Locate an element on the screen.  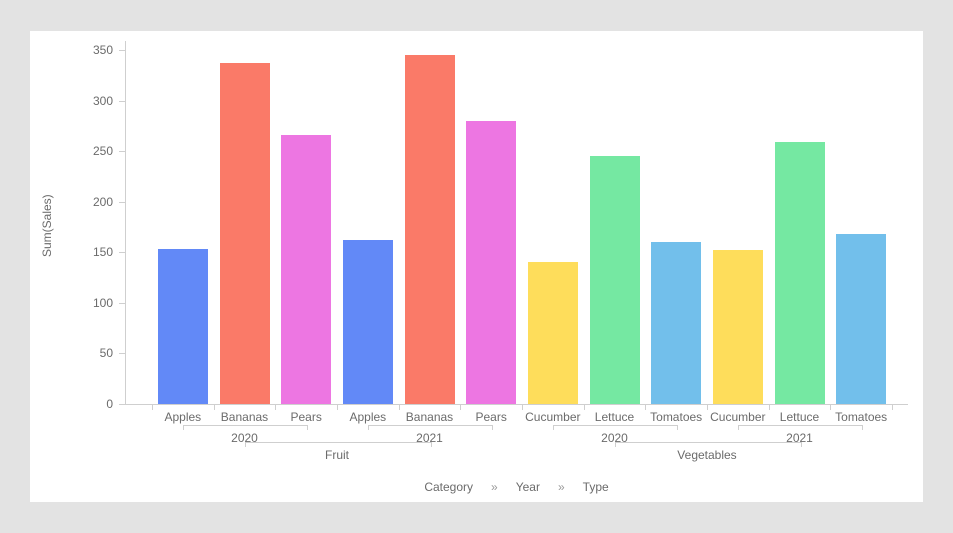
bar-cucumber-2020 is located at coordinates (552, 333).